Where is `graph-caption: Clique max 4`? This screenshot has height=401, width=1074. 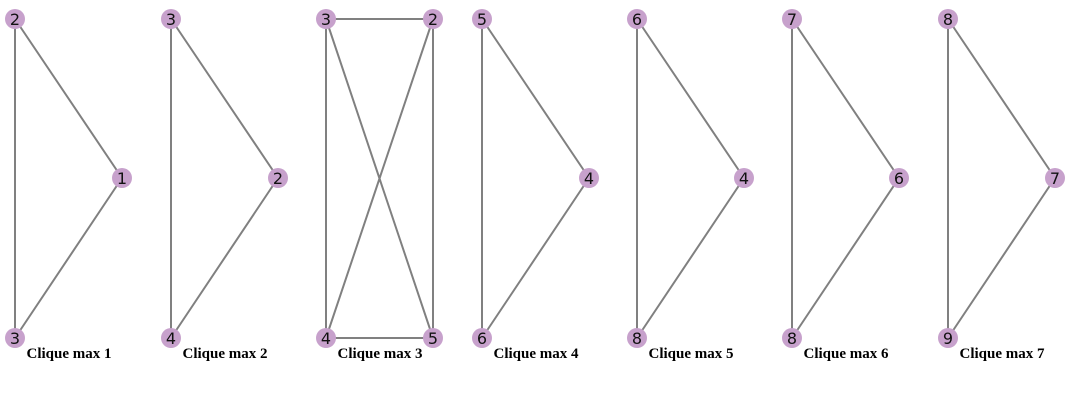
graph-caption: Clique max 4 is located at coordinates (536, 354).